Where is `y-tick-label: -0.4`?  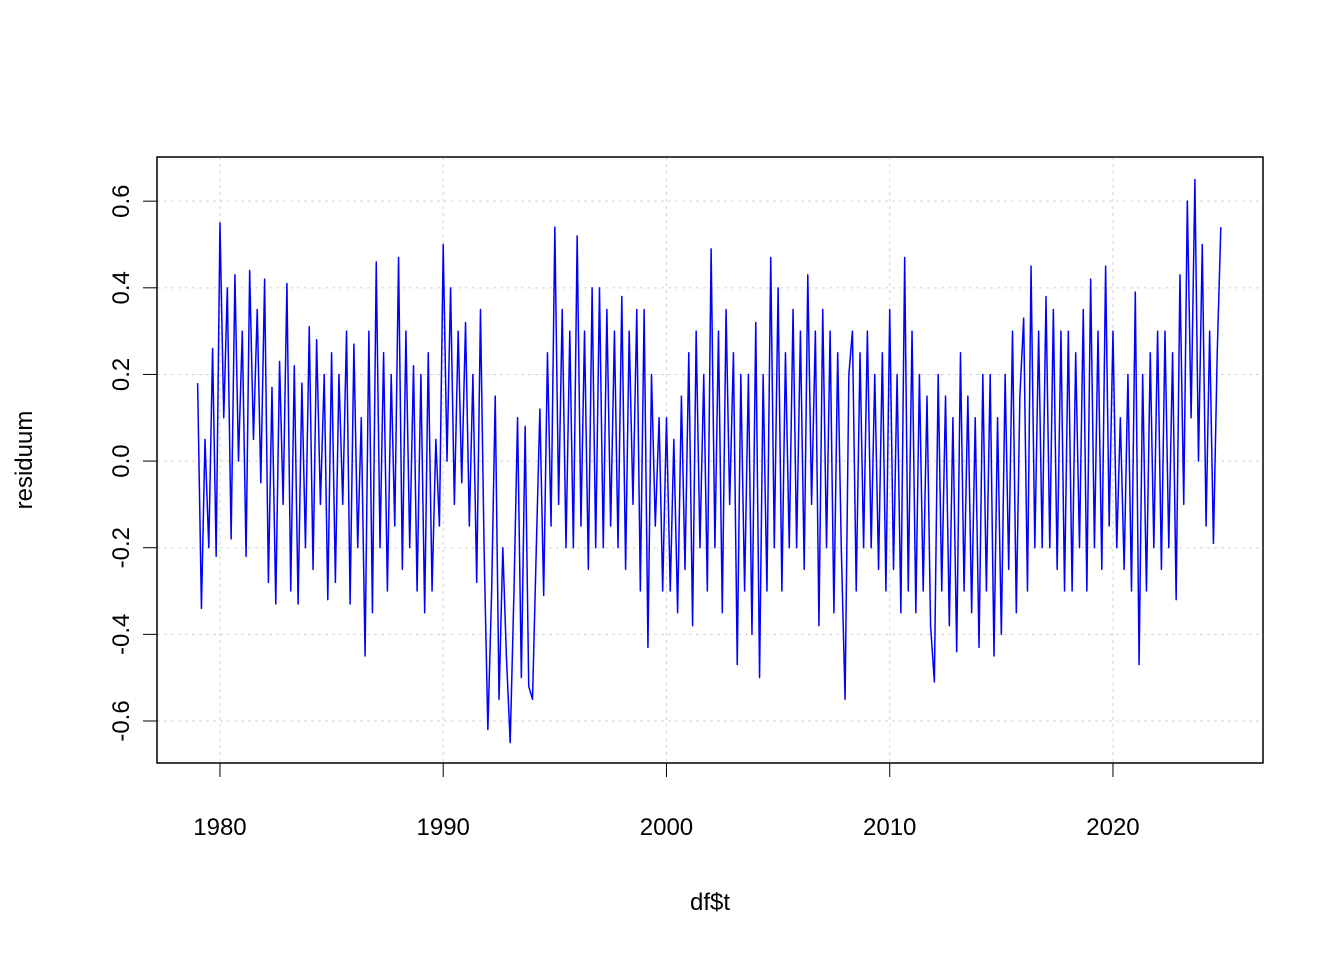 y-tick-label: -0.4 is located at coordinates (121, 634).